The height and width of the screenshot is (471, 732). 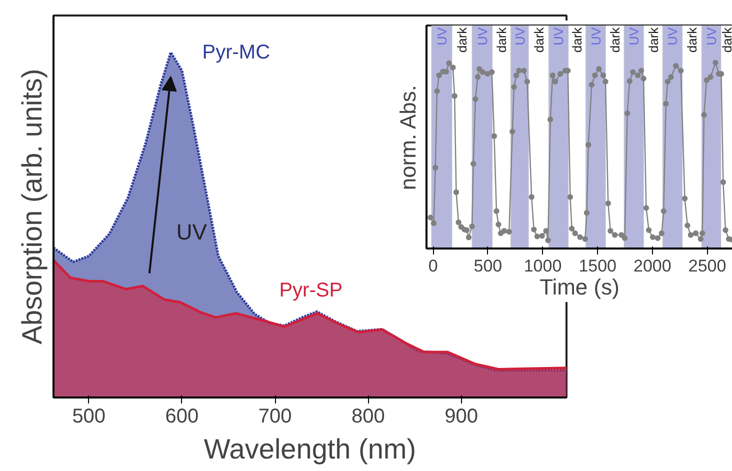 What do you see at coordinates (653, 266) in the screenshot?
I see `x-tick-label: 2000` at bounding box center [653, 266].